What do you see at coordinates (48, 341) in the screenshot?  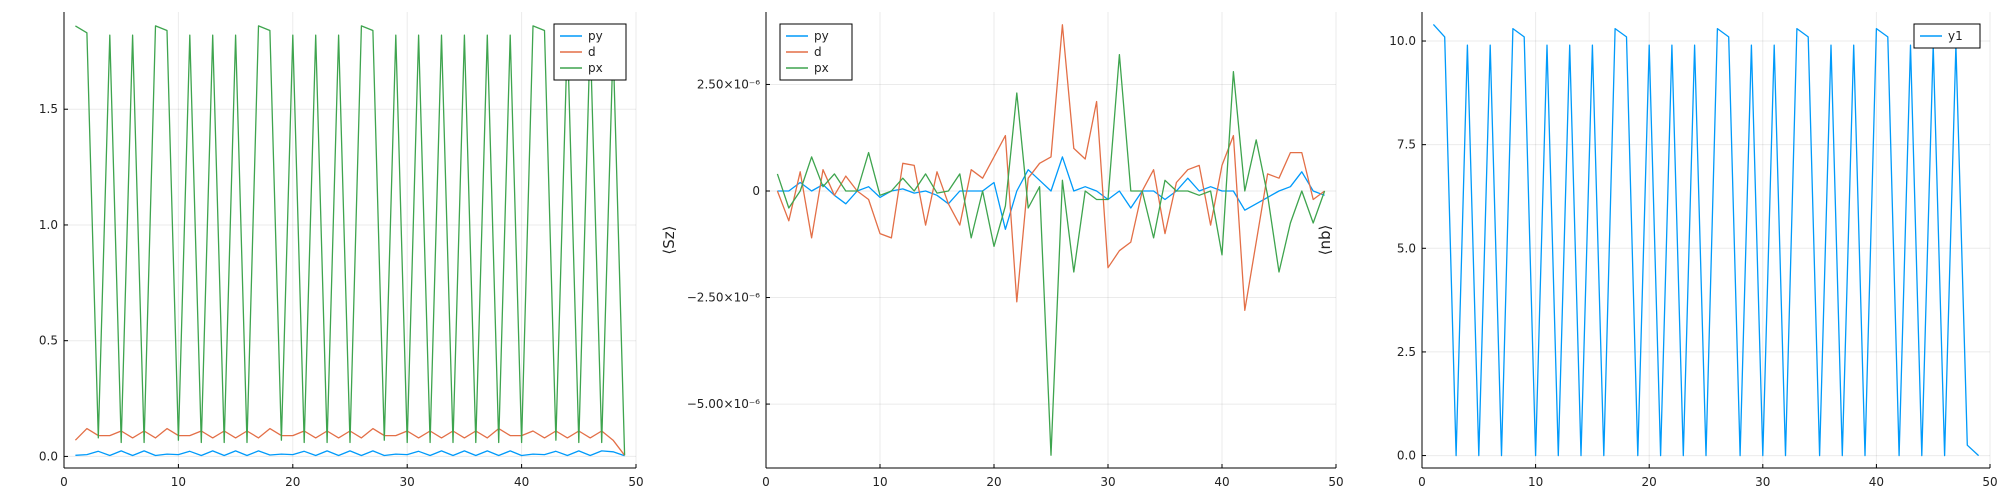 I see `y-tick-label: 0.5` at bounding box center [48, 341].